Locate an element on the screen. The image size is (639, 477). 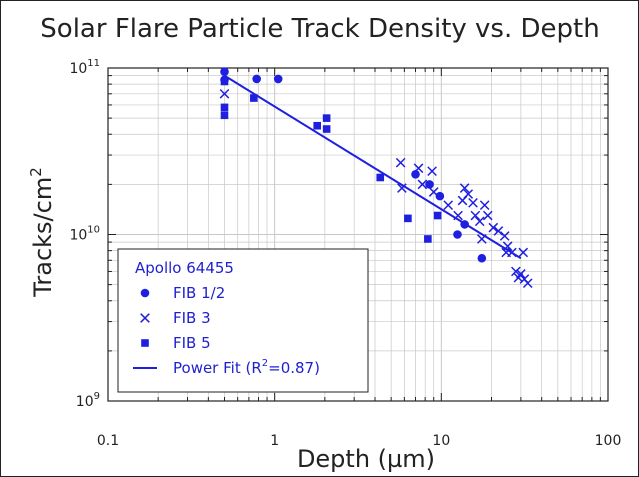
x-tick-label: 100 is located at coordinates (608, 441).